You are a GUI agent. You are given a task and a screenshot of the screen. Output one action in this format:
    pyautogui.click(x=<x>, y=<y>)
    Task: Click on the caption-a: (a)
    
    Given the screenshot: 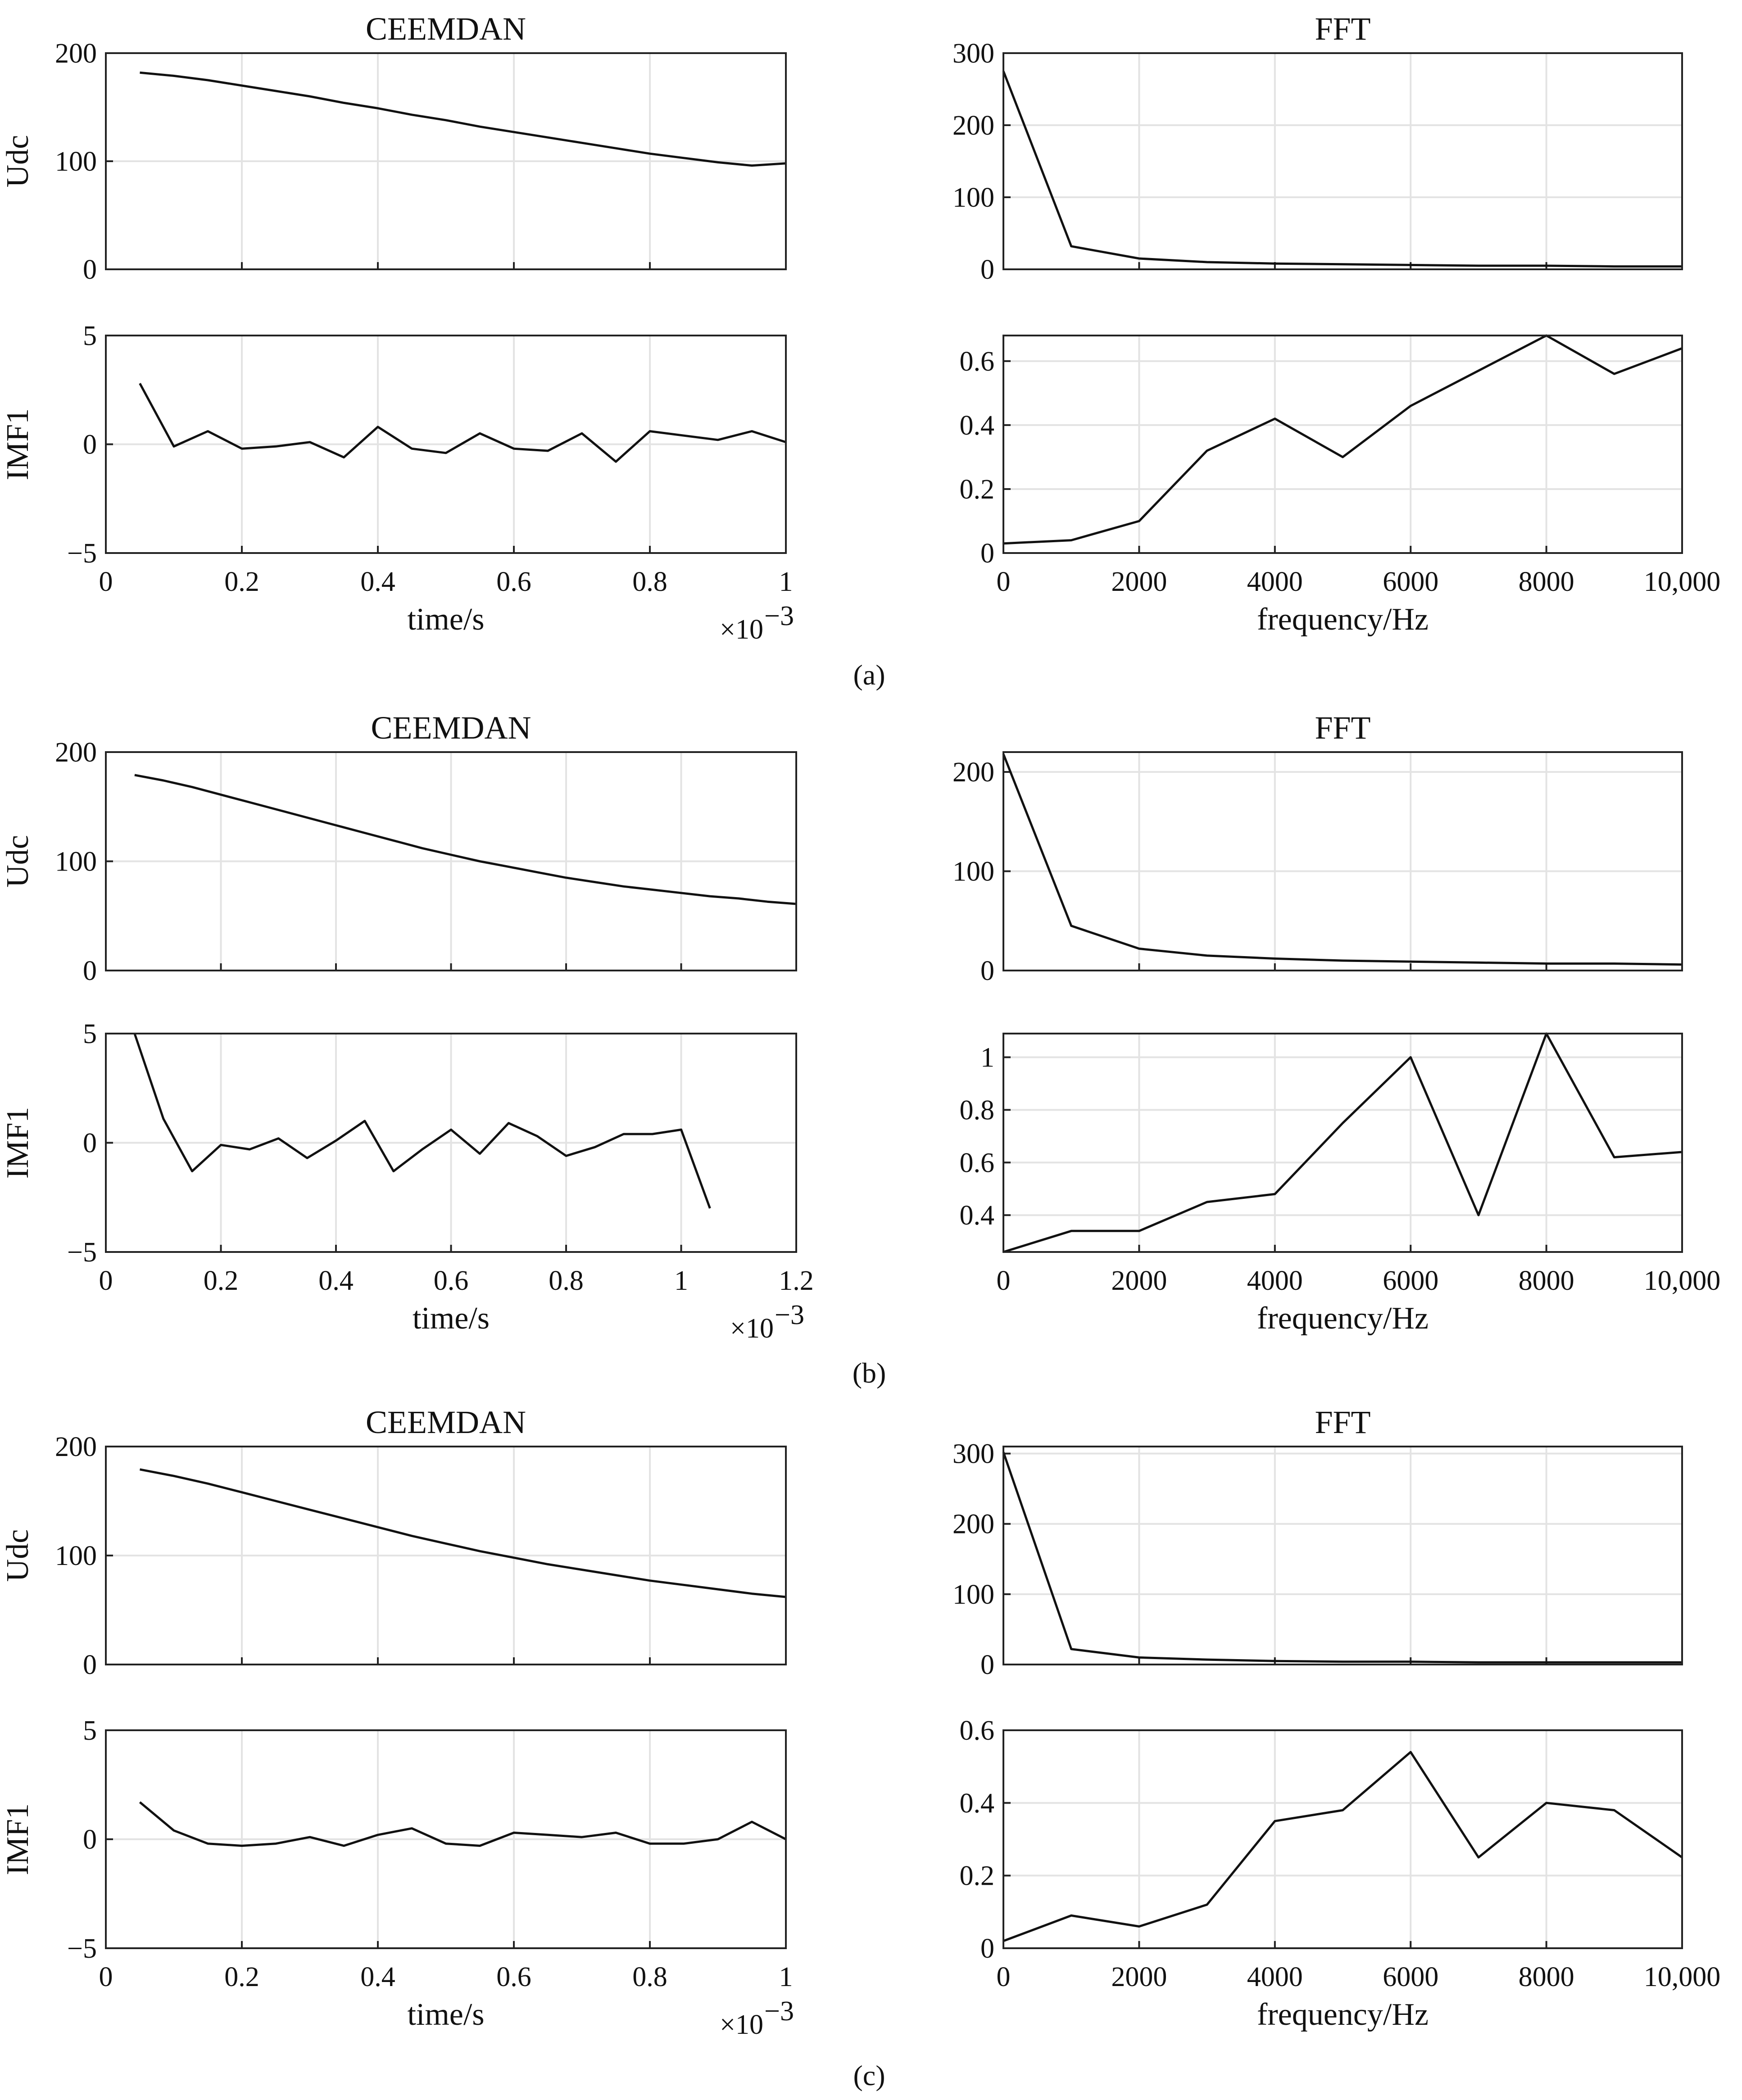 What is the action you would take?
    pyautogui.click(x=869, y=675)
    